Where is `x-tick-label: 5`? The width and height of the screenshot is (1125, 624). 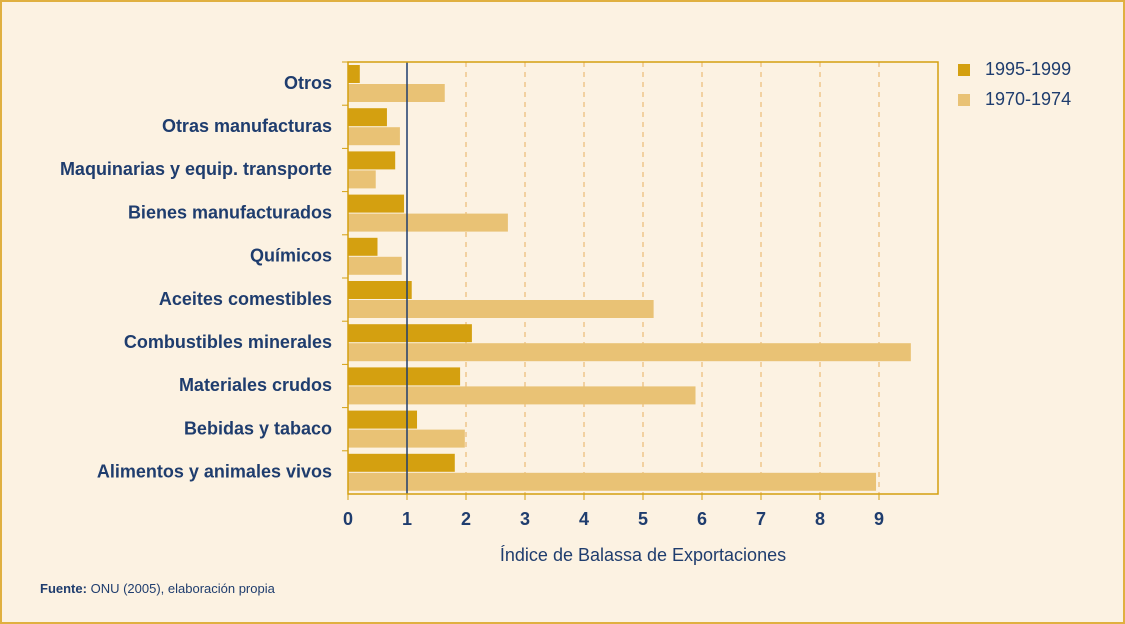 x-tick-label: 5 is located at coordinates (643, 519).